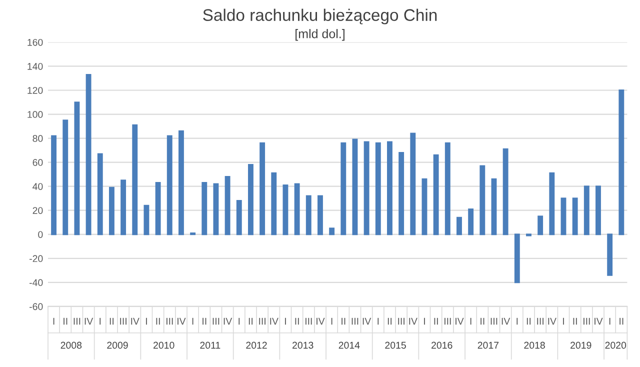 The height and width of the screenshot is (367, 640). I want to click on y-tick-label: 60, so click(37, 162).